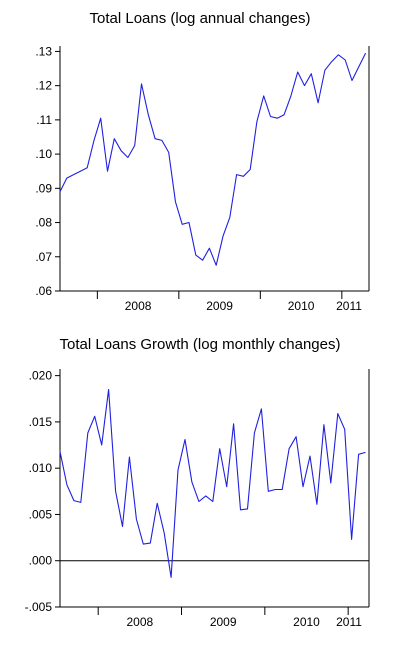  I want to click on y-tick-label: .000, so click(41, 561).